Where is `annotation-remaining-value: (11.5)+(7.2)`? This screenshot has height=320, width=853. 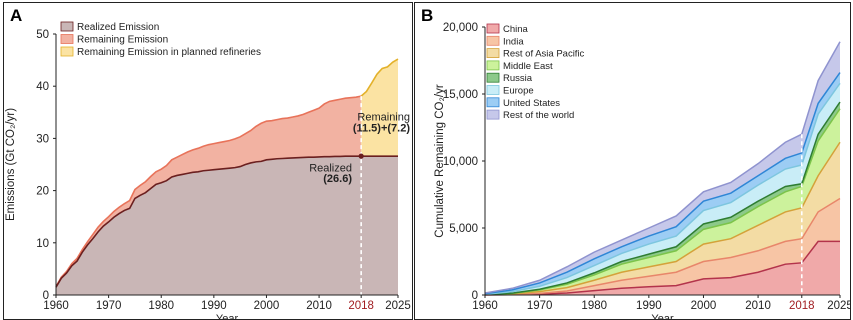 annotation-remaining-value: (11.5)+(7.2) is located at coordinates (382, 129).